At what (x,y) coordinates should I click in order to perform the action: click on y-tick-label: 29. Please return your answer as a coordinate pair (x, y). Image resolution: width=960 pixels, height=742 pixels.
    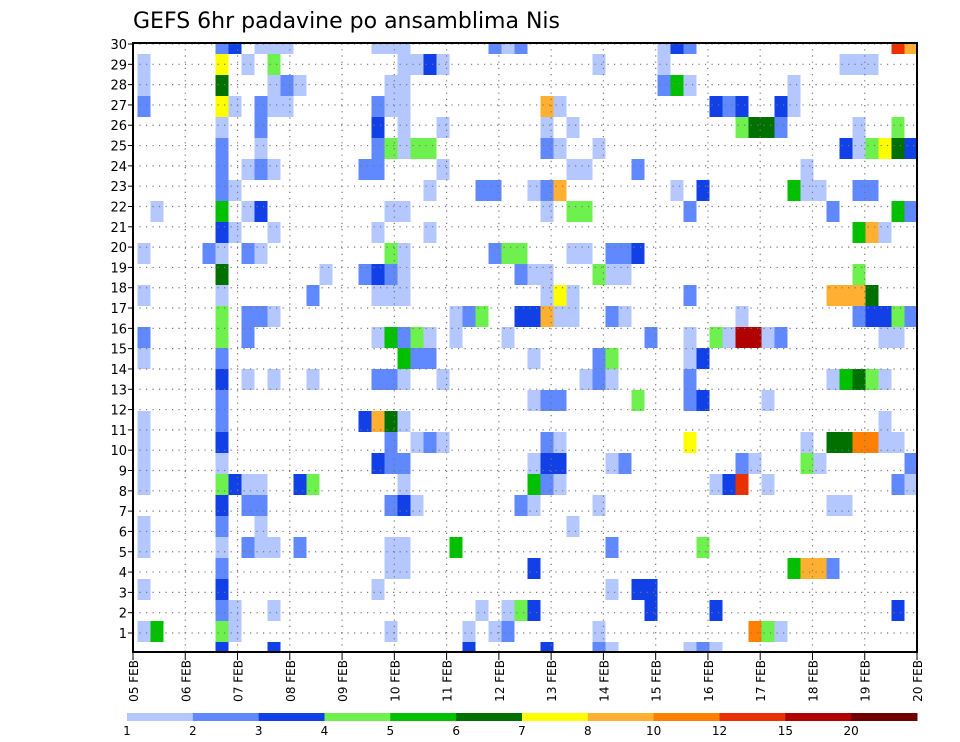
    Looking at the image, I should click on (118, 65).